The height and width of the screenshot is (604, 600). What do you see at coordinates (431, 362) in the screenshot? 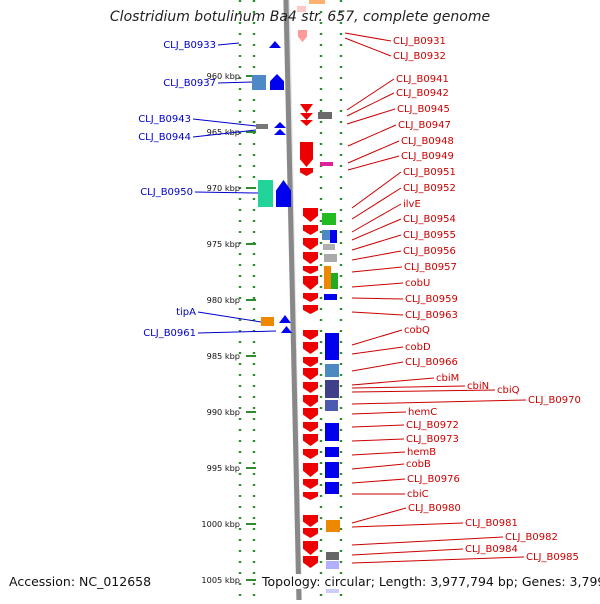
I see `gene-label: CLJ_B0966` at bounding box center [431, 362].